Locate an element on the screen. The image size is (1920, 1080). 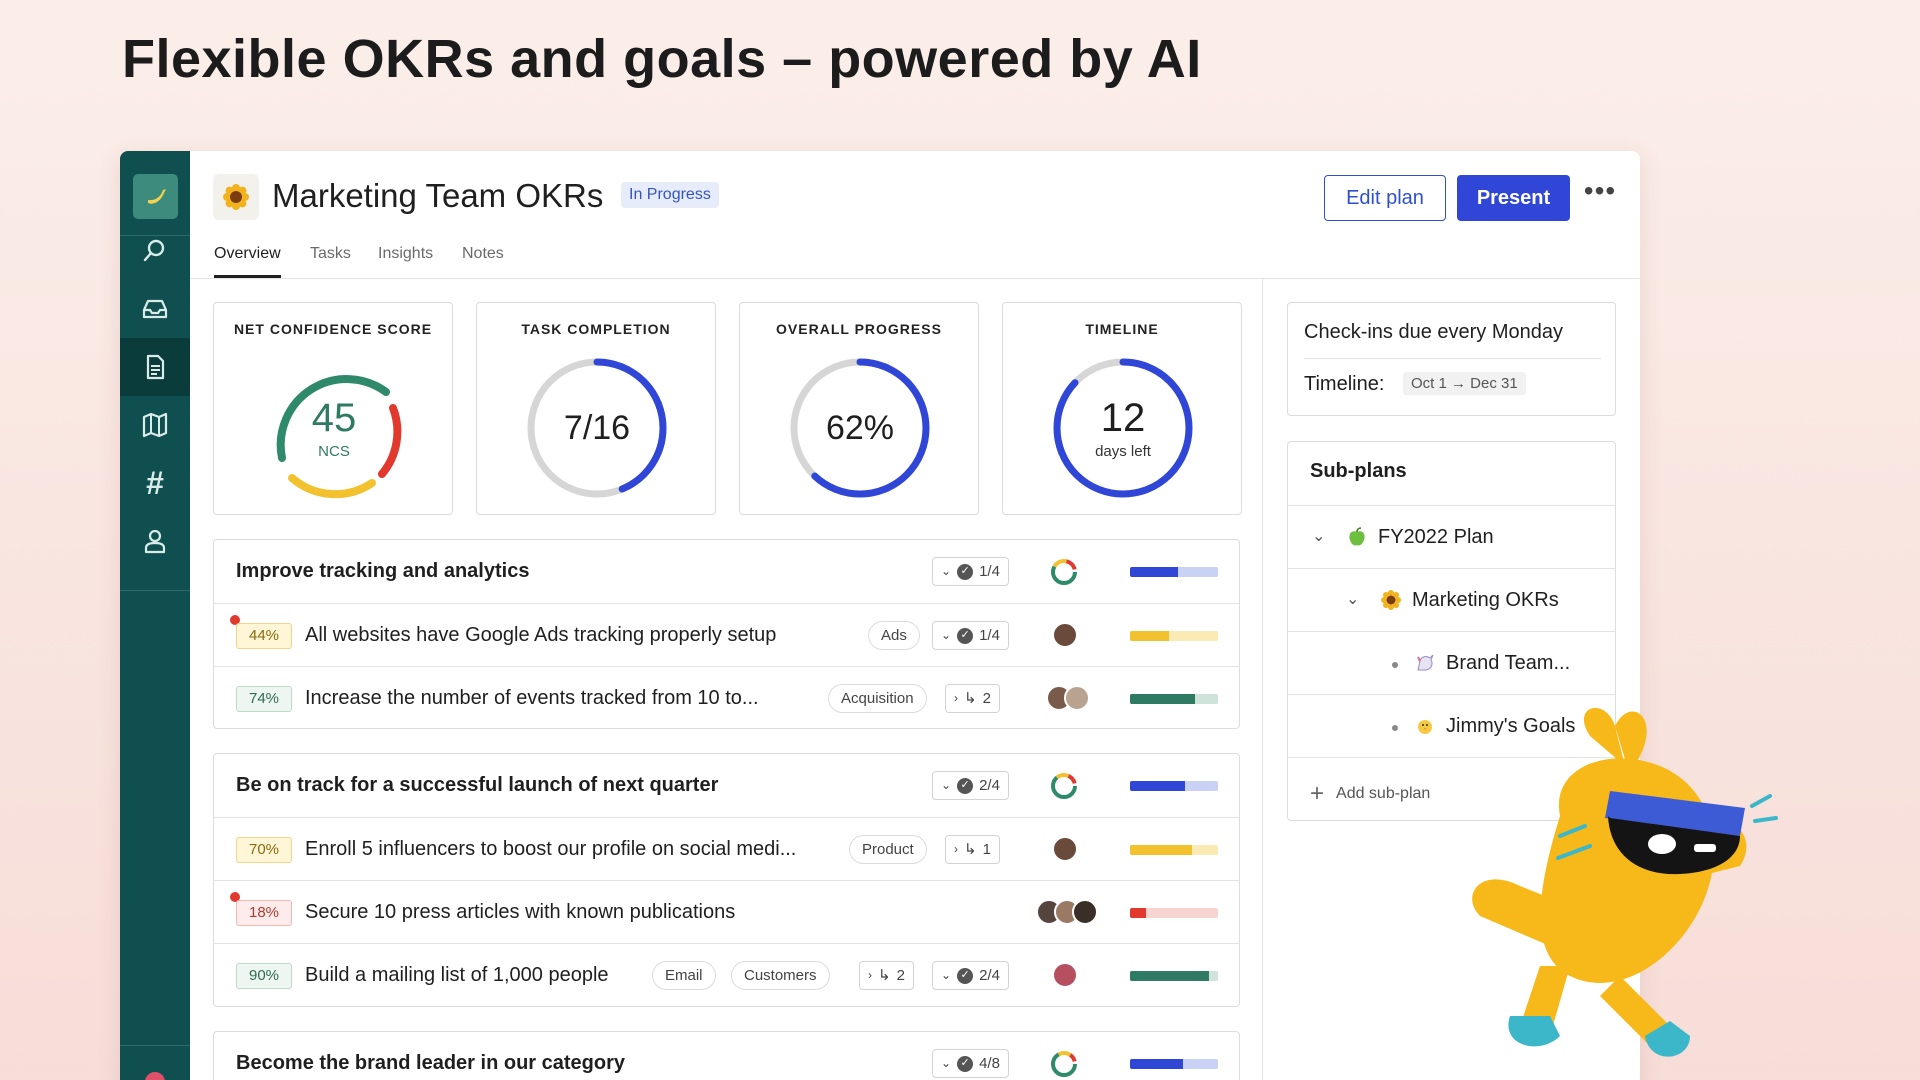
ncs-gauge is located at coordinates (339, 437).